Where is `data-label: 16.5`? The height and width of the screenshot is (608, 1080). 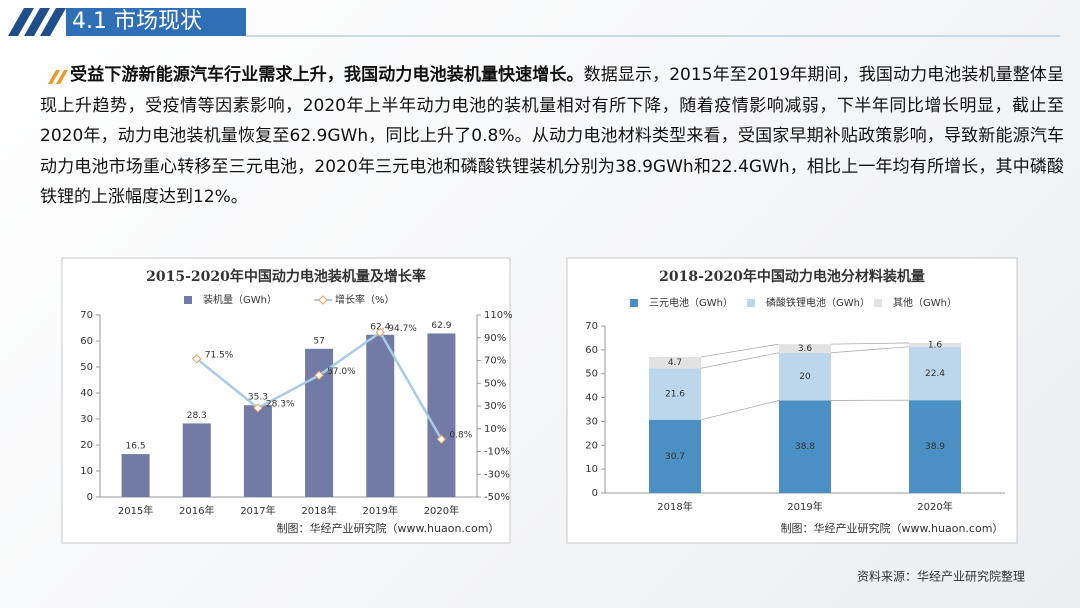 data-label: 16.5 is located at coordinates (136, 447).